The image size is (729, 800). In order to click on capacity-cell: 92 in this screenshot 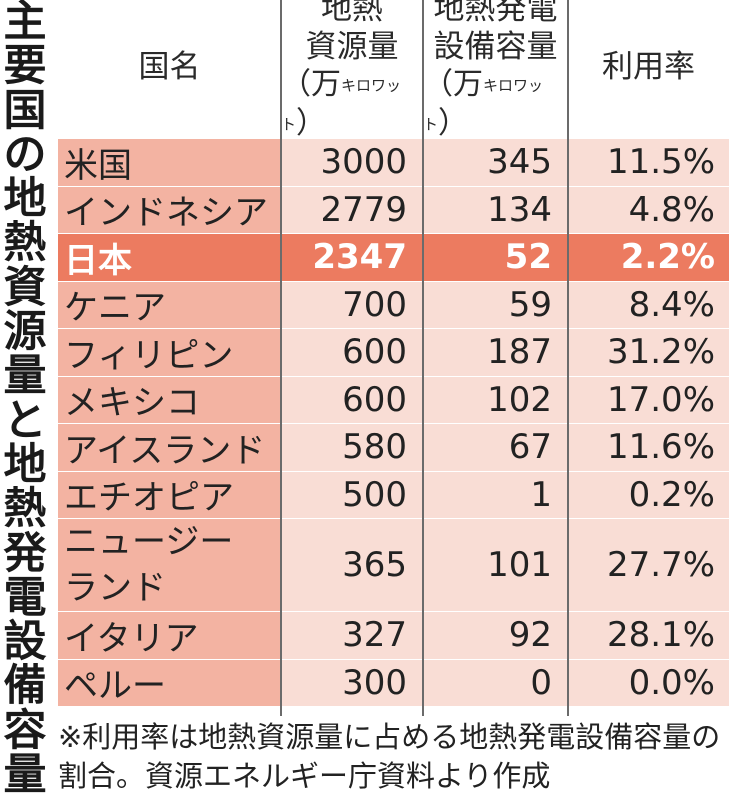, I will do `click(495, 635)`.